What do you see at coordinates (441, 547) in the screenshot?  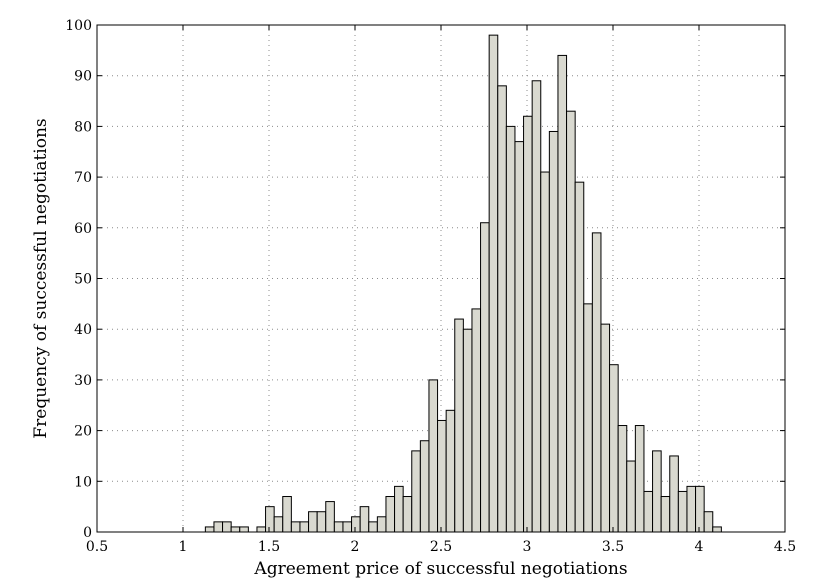 I see `x-tick-label: 2.5` at bounding box center [441, 547].